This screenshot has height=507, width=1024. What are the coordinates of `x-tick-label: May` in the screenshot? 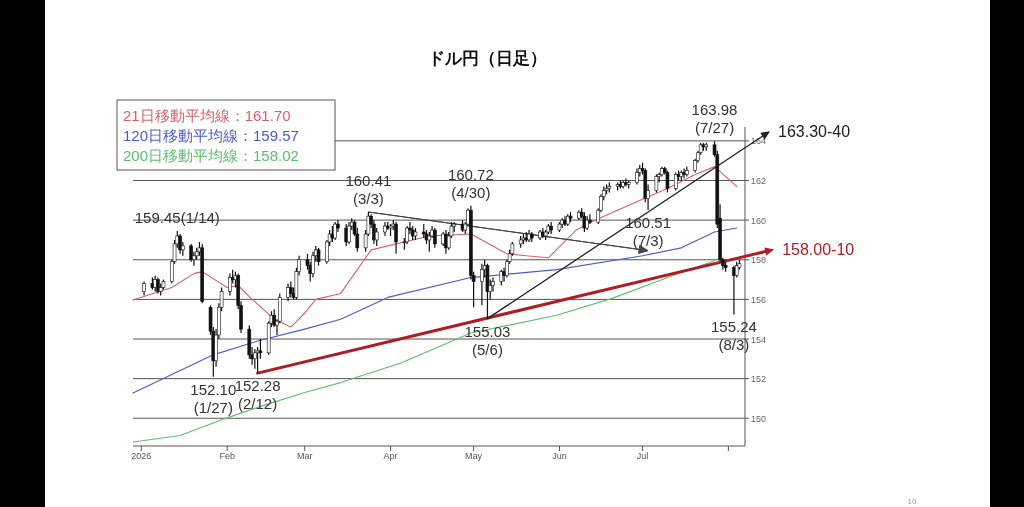 It's located at (474, 456).